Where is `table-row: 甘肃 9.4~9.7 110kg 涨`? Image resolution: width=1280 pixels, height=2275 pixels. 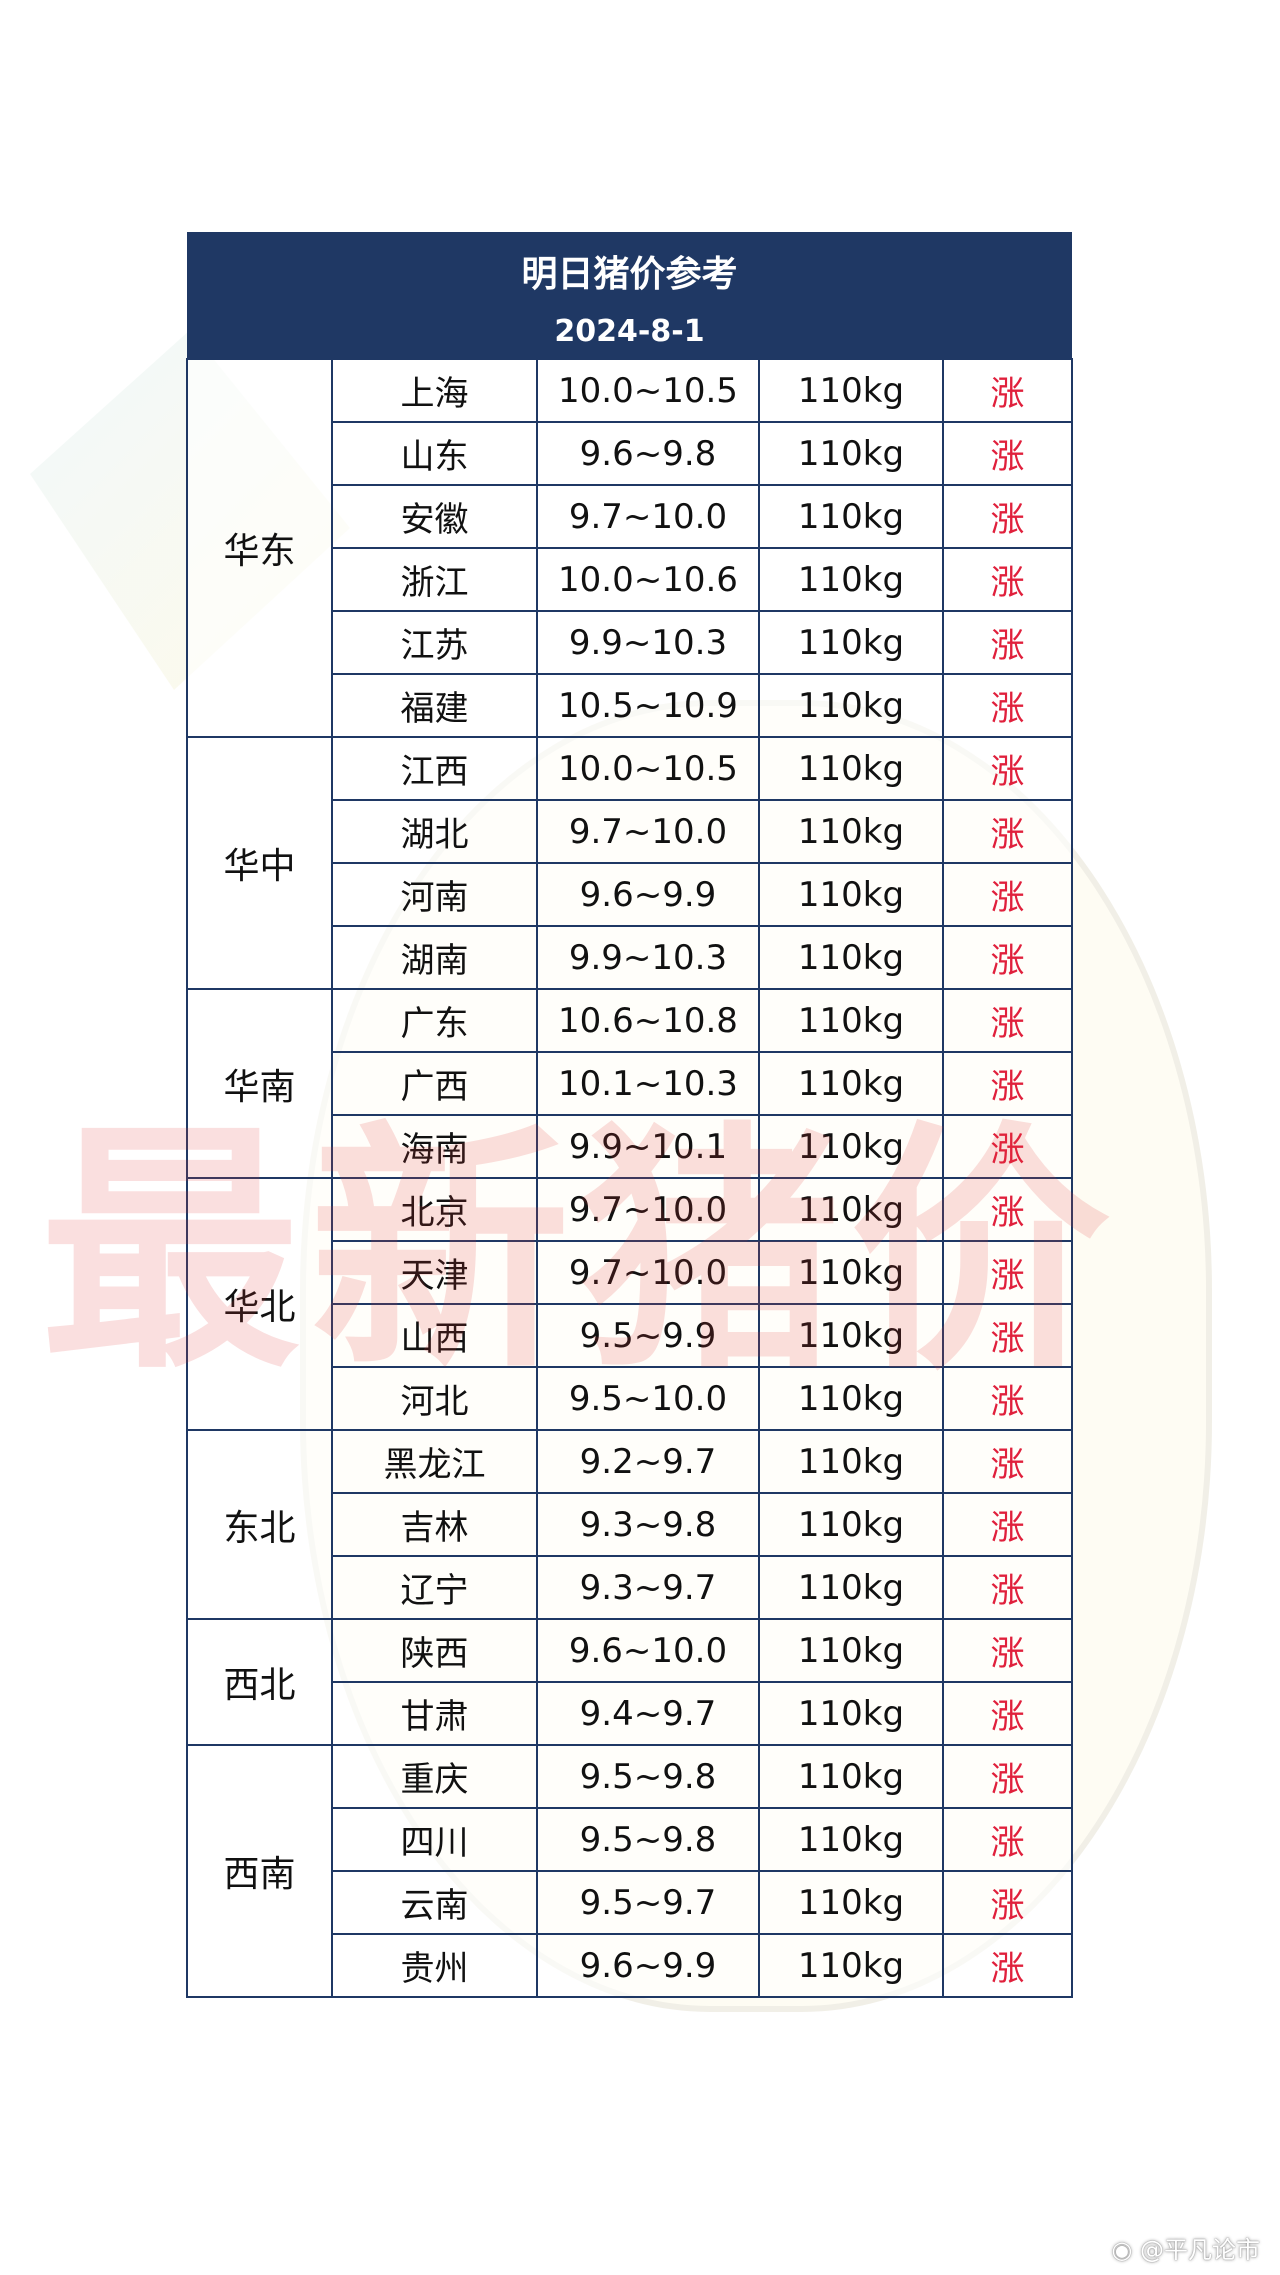
table-row: 甘肃 9.4~9.7 110kg 涨 is located at coordinates (630, 1713).